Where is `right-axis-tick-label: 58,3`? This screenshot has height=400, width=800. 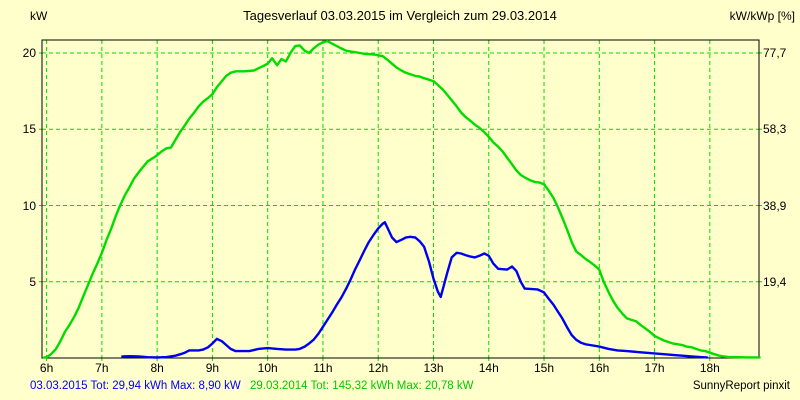 right-axis-tick-label: 58,3 is located at coordinates (775, 129).